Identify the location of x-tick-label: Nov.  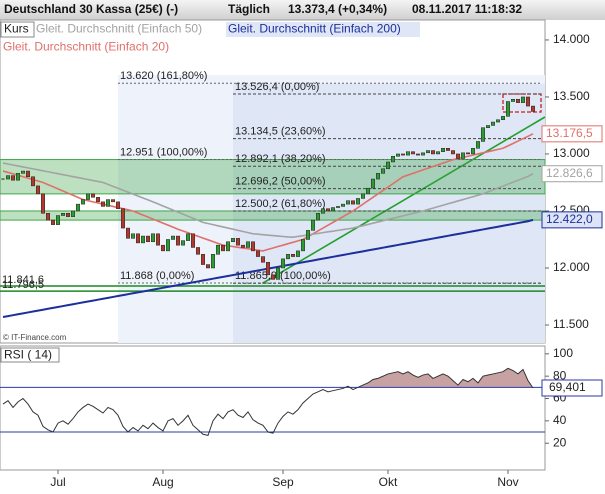
(507, 482).